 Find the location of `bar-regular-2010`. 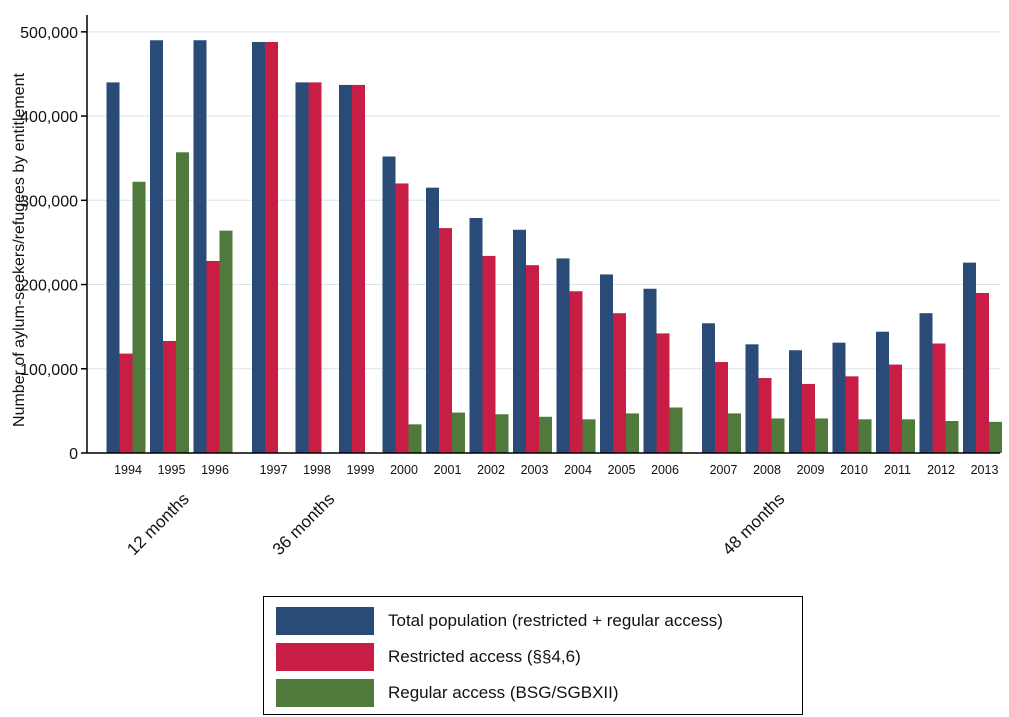

bar-regular-2010 is located at coordinates (865, 436).